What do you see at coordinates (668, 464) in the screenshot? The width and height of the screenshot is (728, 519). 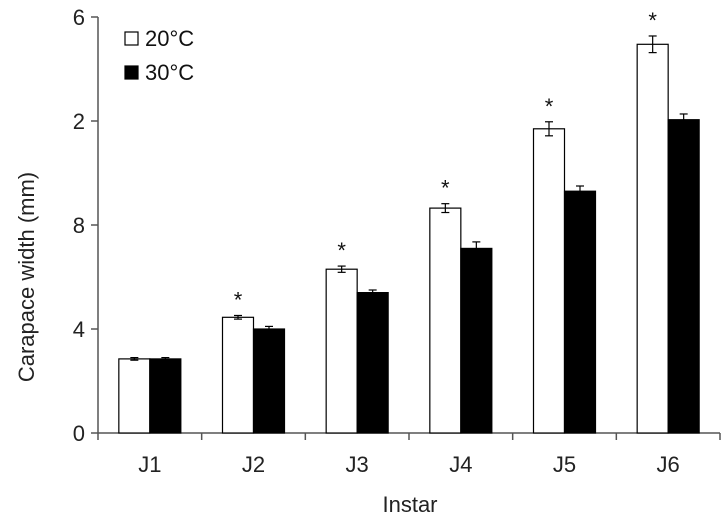 I see `x-tick-label: J6` at bounding box center [668, 464].